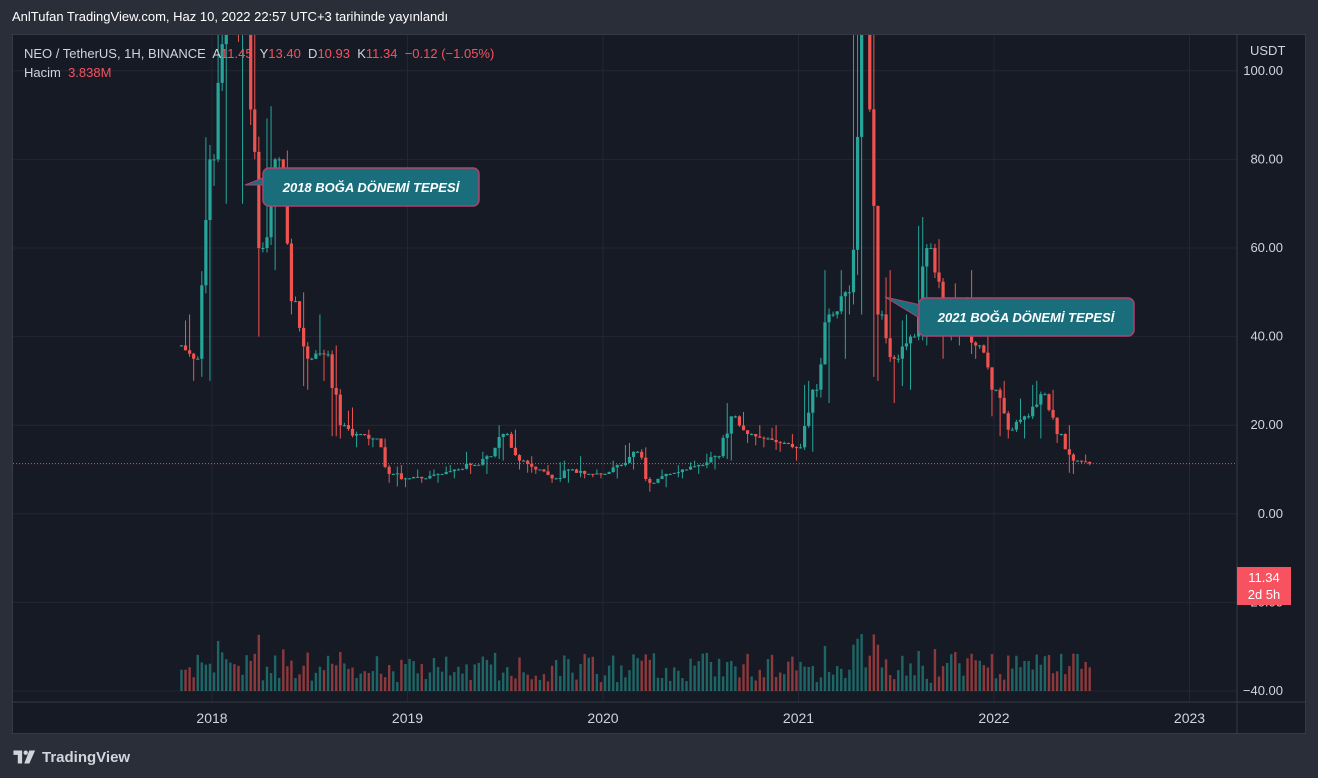 Image resolution: width=1318 pixels, height=778 pixels. Describe the element at coordinates (115, 53) in the screenshot. I see `symbol-name: NEO / TetherUS, 1H, BINANCE` at that location.